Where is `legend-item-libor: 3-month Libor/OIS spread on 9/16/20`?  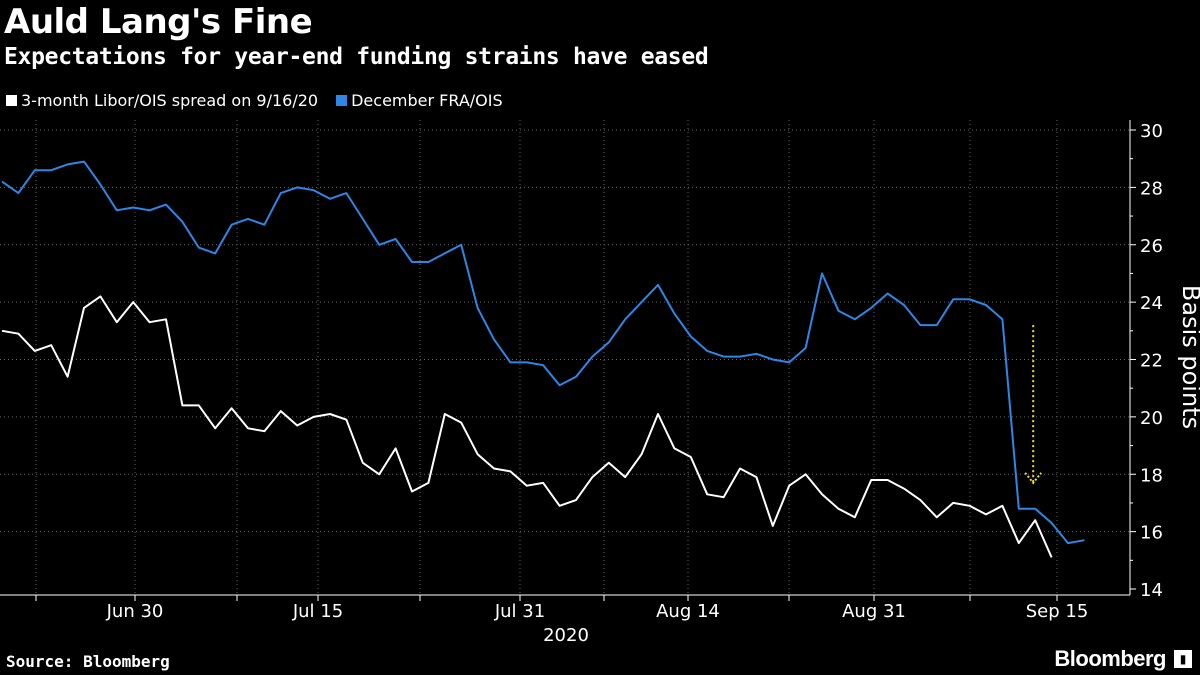 legend-item-libor: 3-month Libor/OIS spread on 9/16/20 is located at coordinates (162, 100).